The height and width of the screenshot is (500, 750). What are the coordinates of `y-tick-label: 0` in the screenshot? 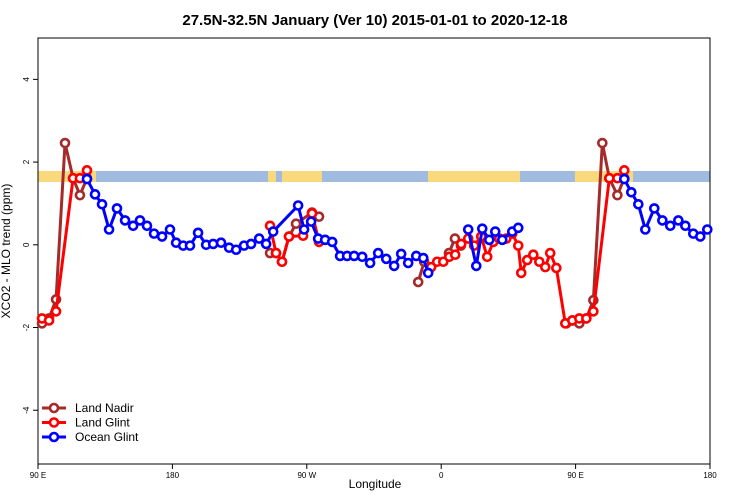 It's located at (26, 244).